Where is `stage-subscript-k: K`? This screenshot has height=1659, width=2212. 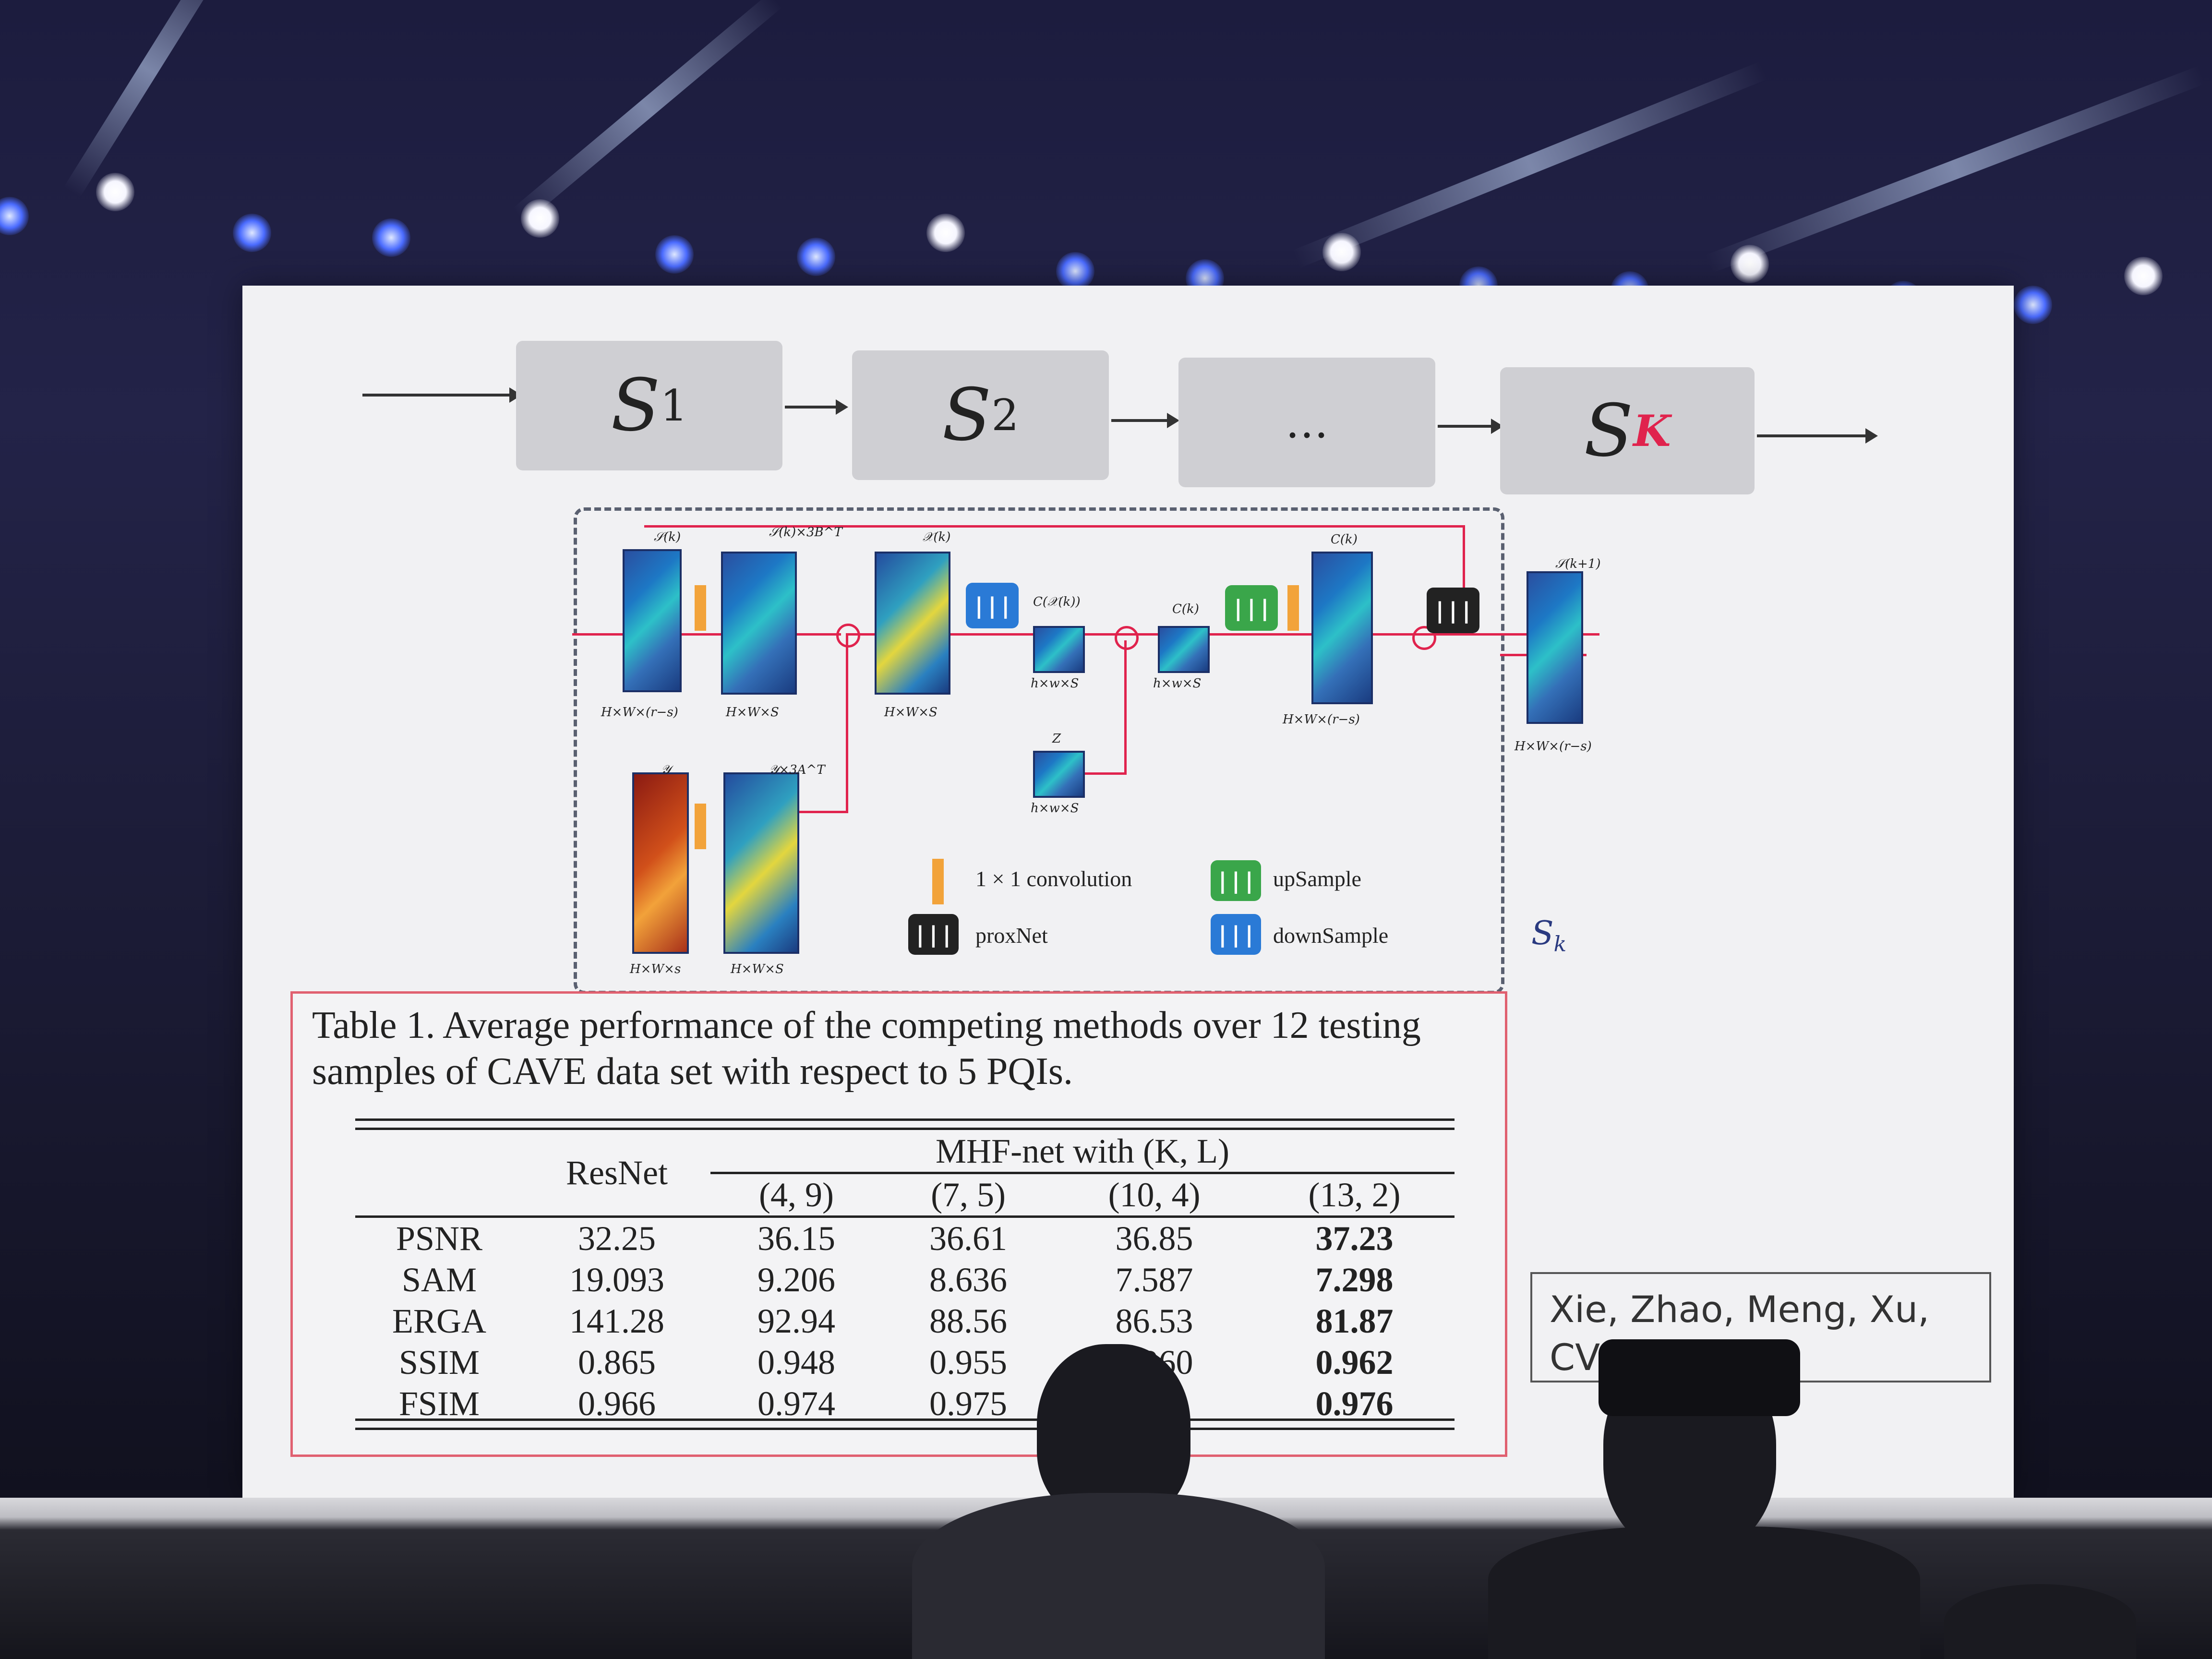 stage-subscript-k: K is located at coordinates (1652, 431).